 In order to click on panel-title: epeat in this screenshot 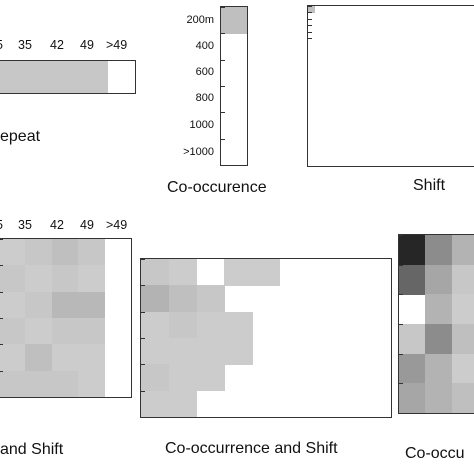, I will do `click(20, 136)`.